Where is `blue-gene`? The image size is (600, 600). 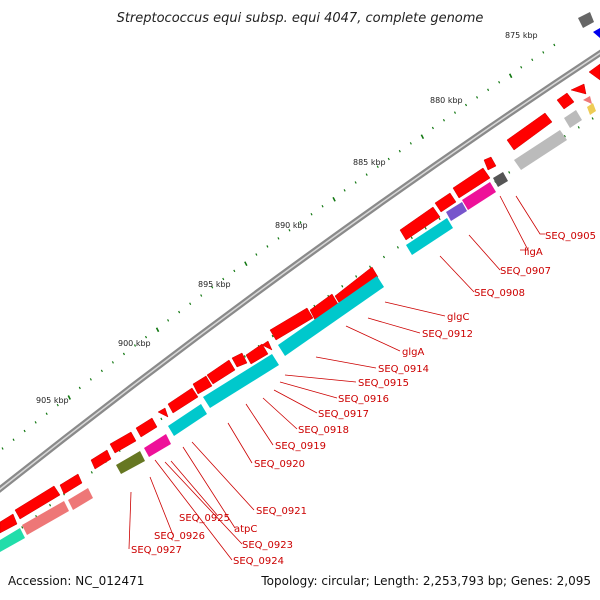 blue-gene is located at coordinates (596, 33).